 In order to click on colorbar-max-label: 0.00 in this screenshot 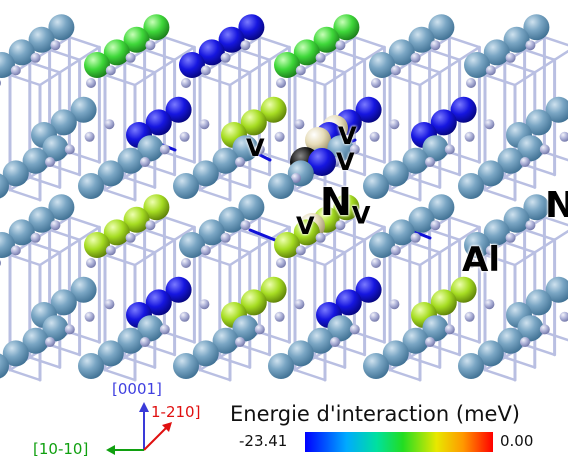, I will do `click(517, 441)`.